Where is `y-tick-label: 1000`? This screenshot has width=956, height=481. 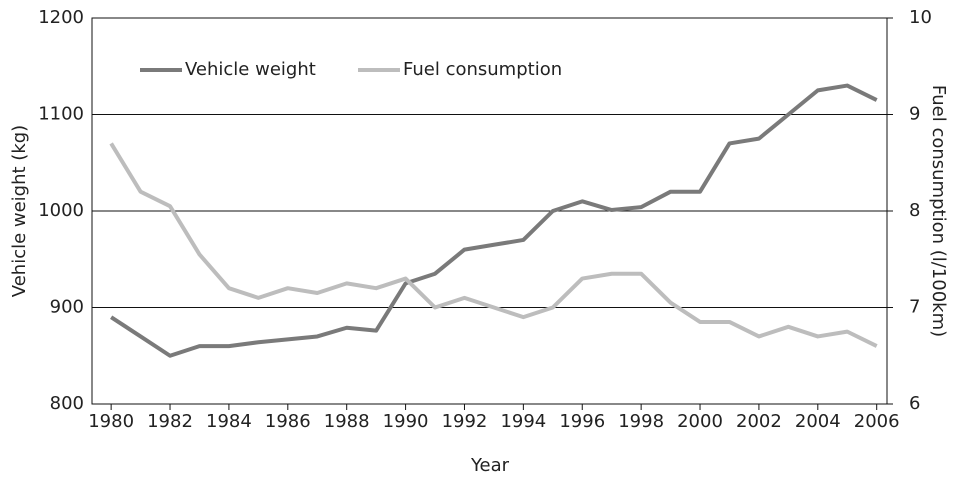 y-tick-label: 1000 is located at coordinates (61, 210).